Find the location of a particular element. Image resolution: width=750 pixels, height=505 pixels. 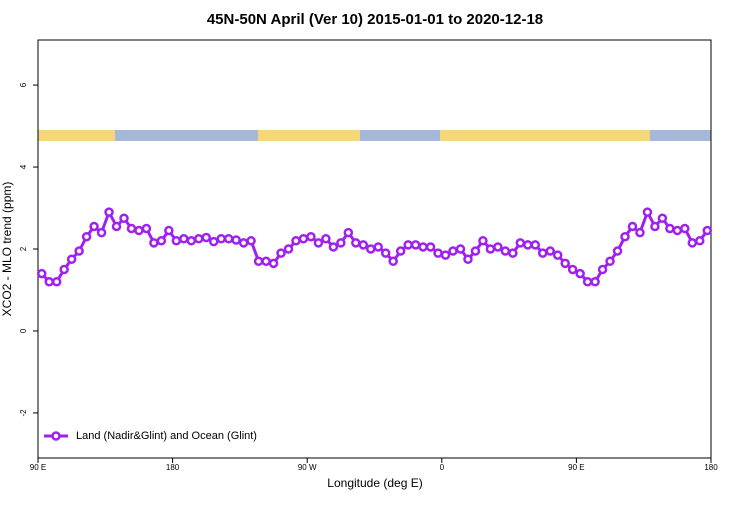

x-tick-label: 90 W is located at coordinates (307, 467).